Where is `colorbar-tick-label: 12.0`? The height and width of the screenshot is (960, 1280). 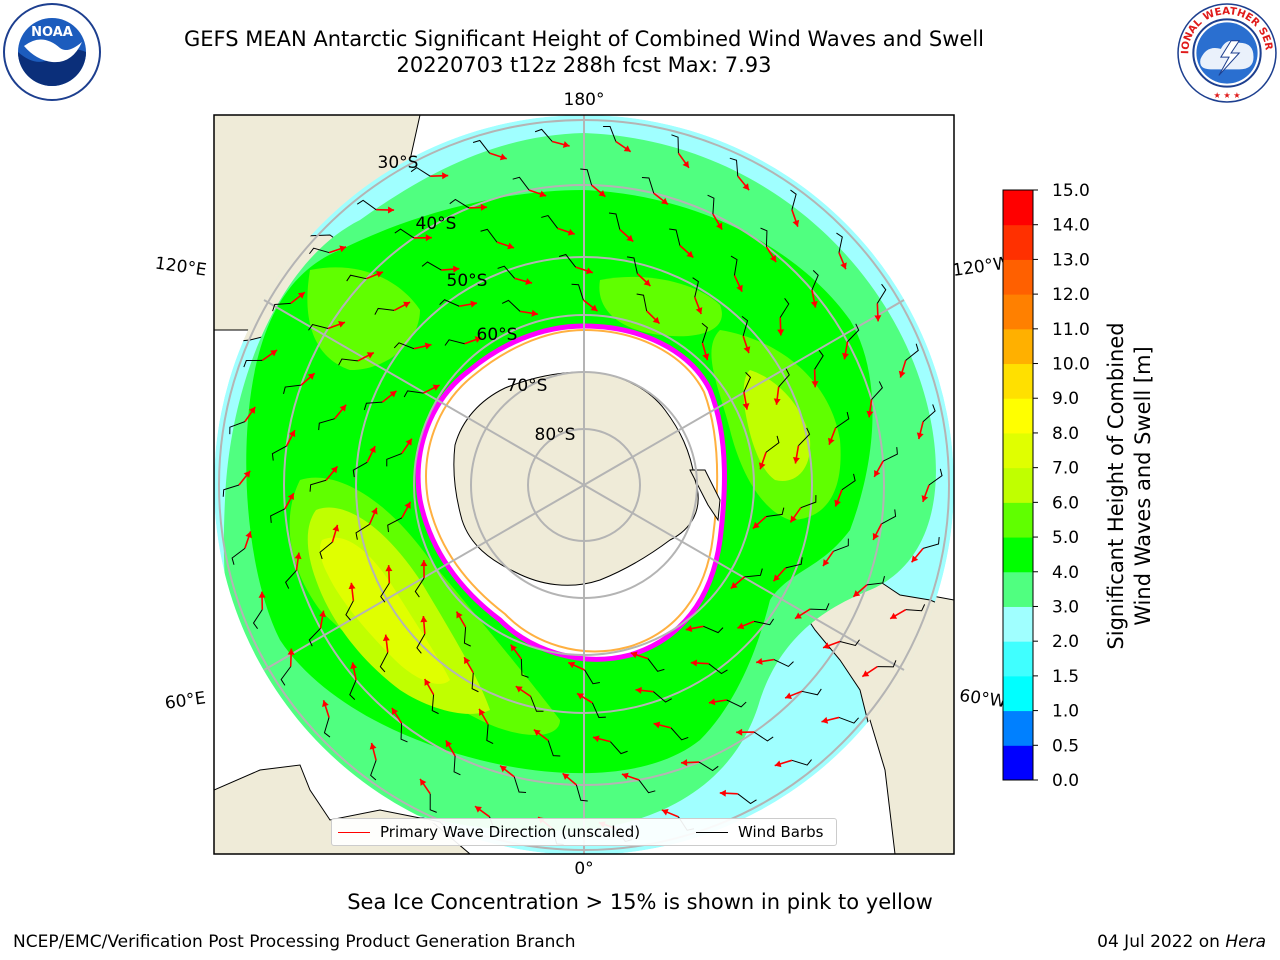
colorbar-tick-label: 12.0 is located at coordinates (1071, 295).